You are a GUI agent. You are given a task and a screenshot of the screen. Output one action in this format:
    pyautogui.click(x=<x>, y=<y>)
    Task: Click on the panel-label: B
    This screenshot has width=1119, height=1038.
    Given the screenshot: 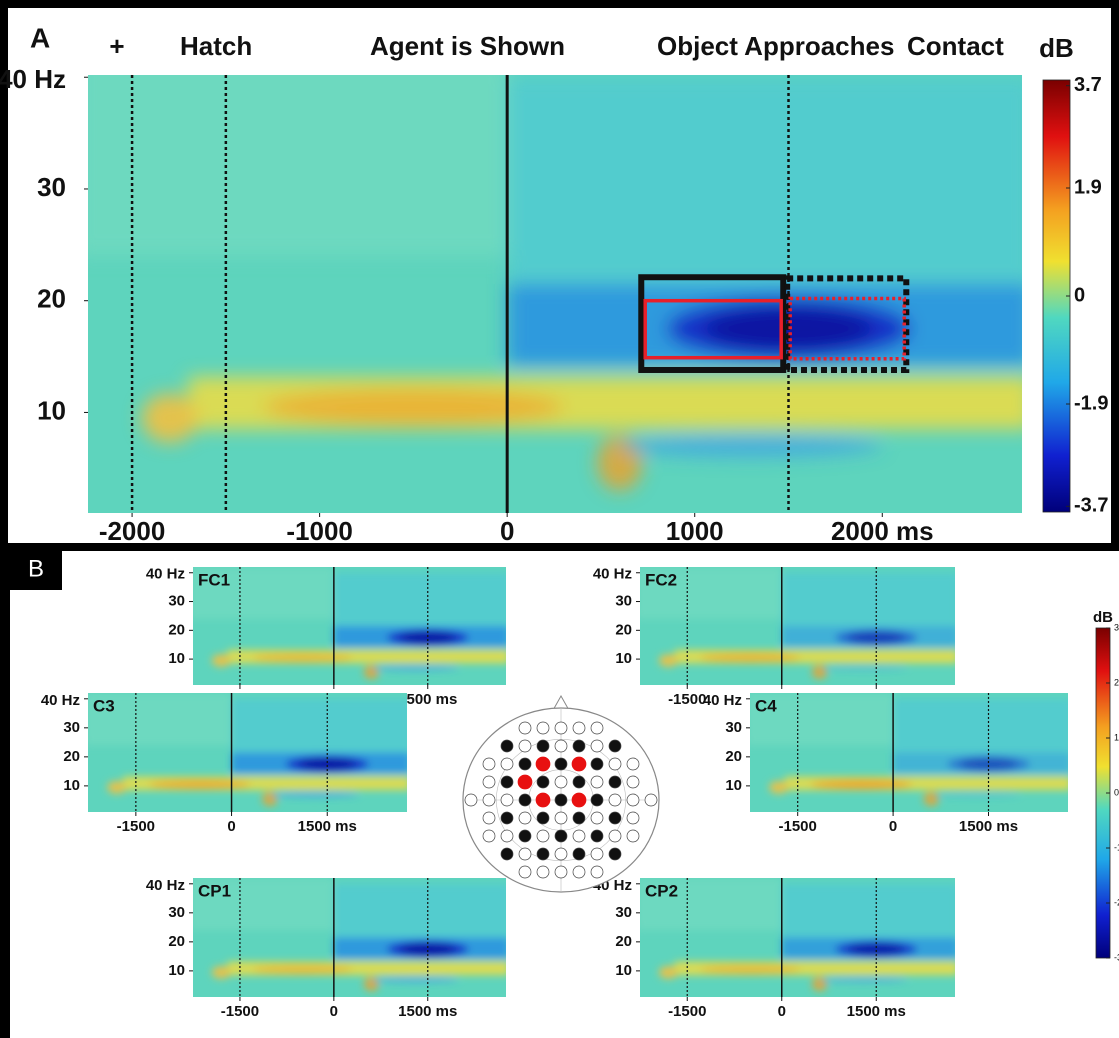 What is the action you would take?
    pyautogui.click(x=36, y=568)
    